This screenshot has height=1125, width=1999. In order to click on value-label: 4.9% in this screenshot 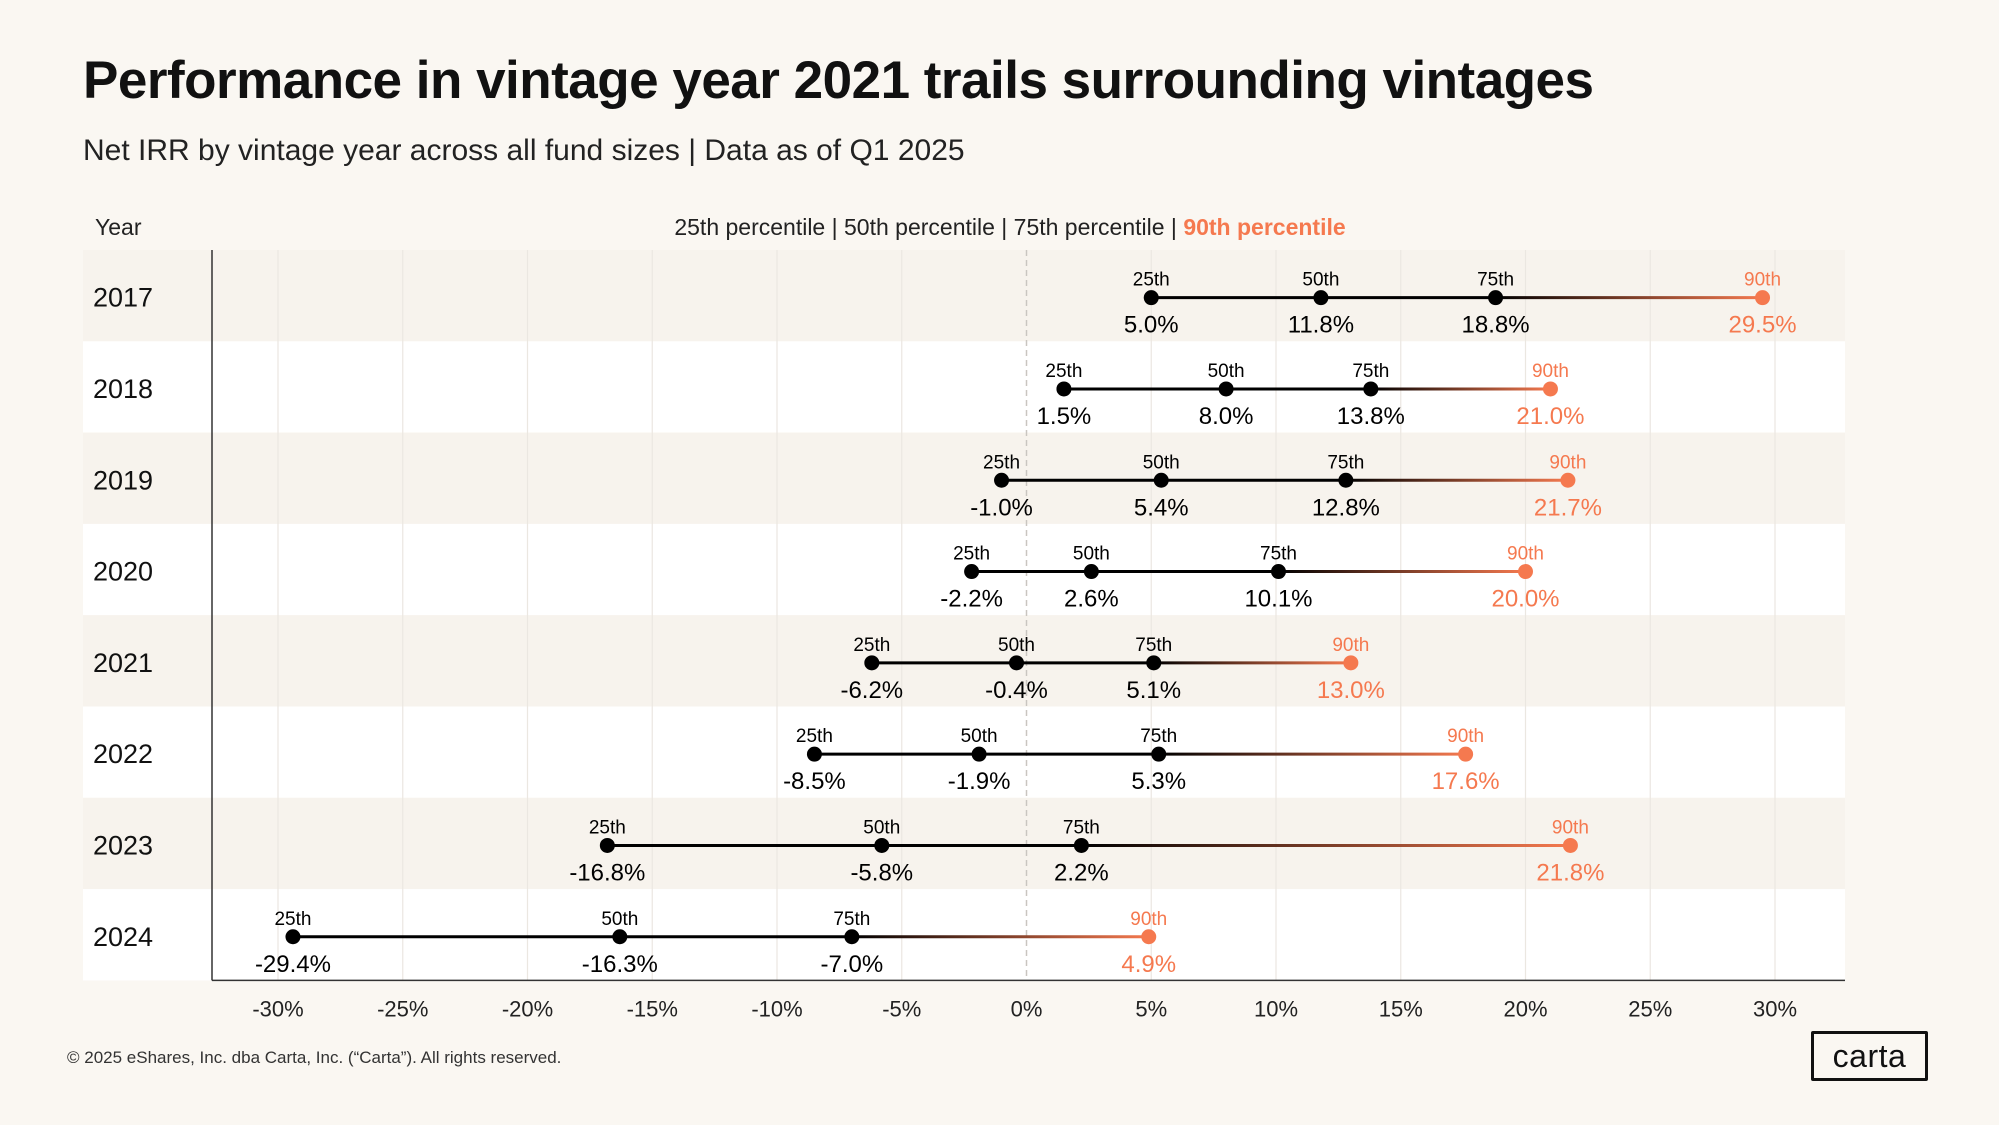, I will do `click(1148, 964)`.